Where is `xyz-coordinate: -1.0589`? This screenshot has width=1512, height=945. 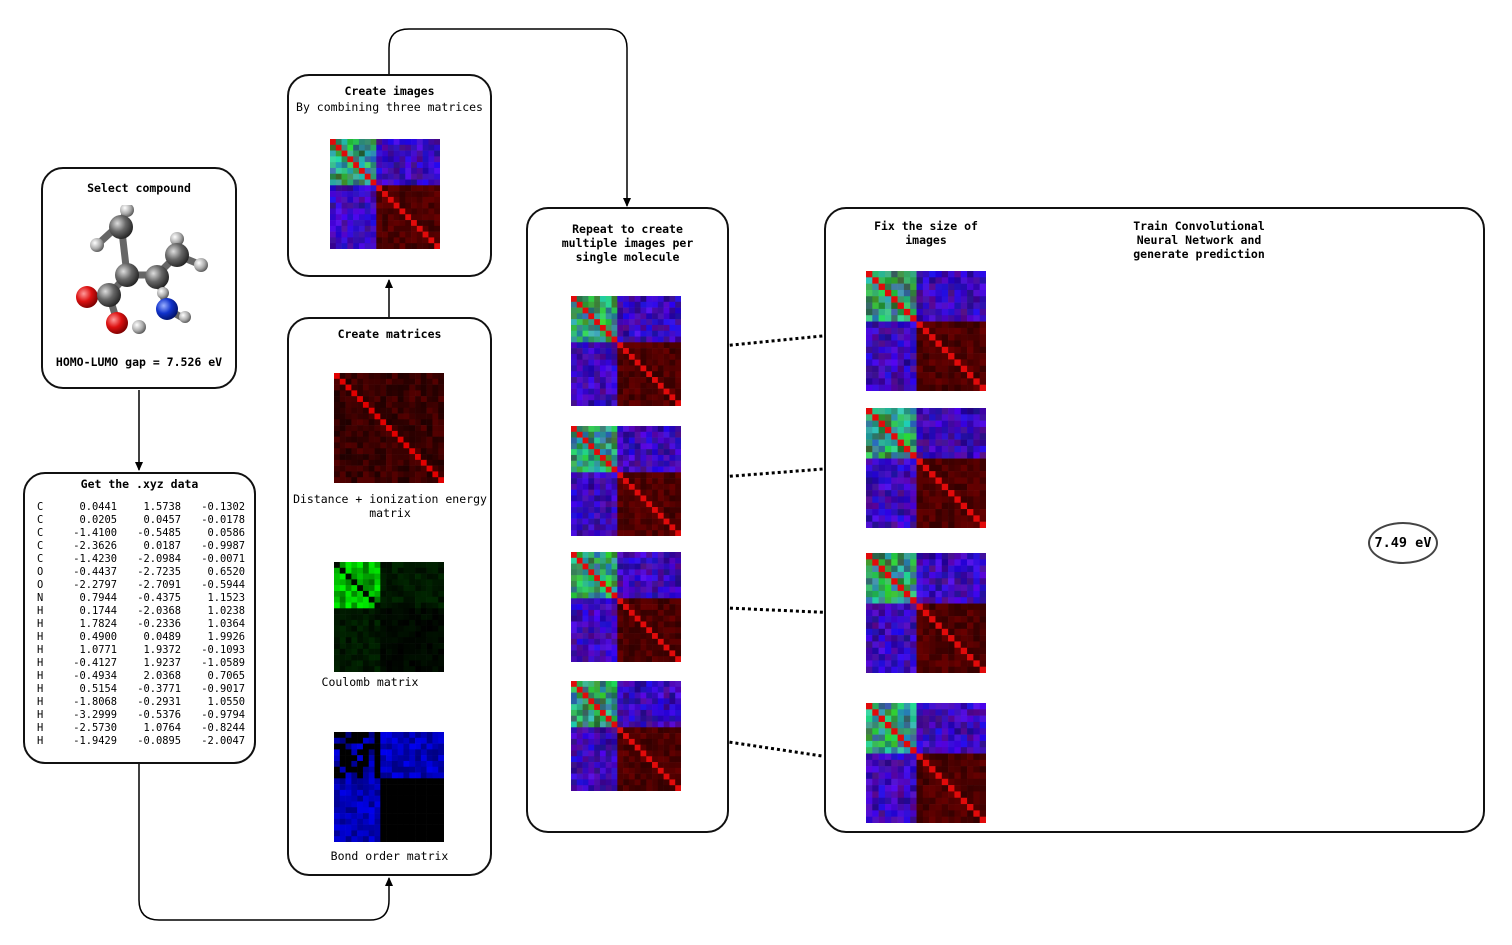
xyz-coordinate: -1.0589 is located at coordinates (223, 663).